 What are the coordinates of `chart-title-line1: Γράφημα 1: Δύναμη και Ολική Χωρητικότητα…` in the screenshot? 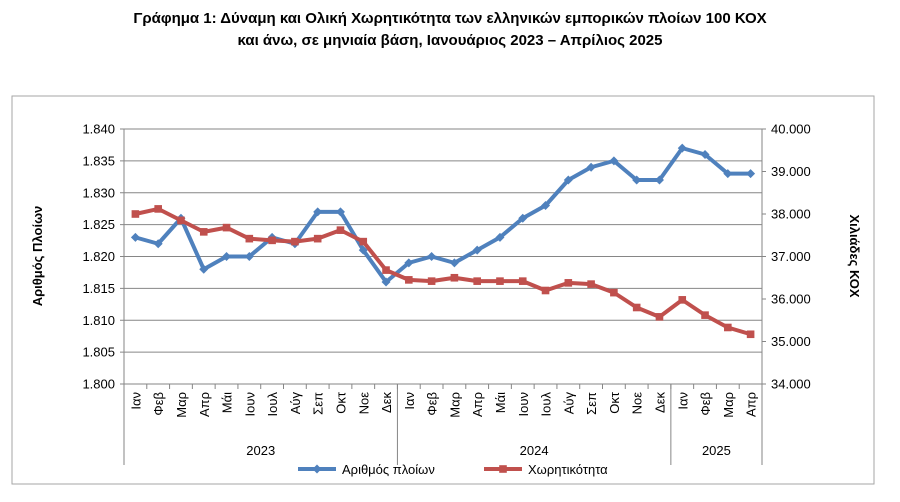 It's located at (450, 18).